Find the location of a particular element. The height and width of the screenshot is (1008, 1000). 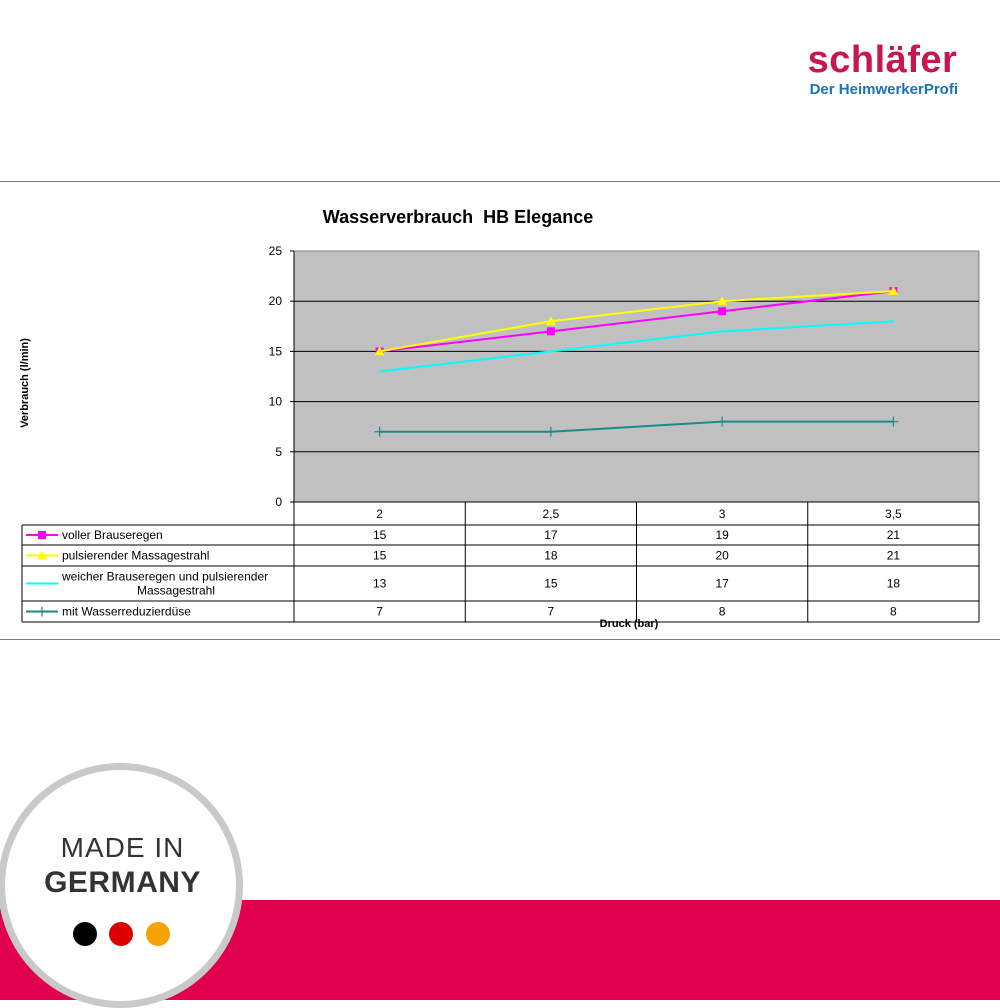

table-value-s1-3: 19 is located at coordinates (722, 535).